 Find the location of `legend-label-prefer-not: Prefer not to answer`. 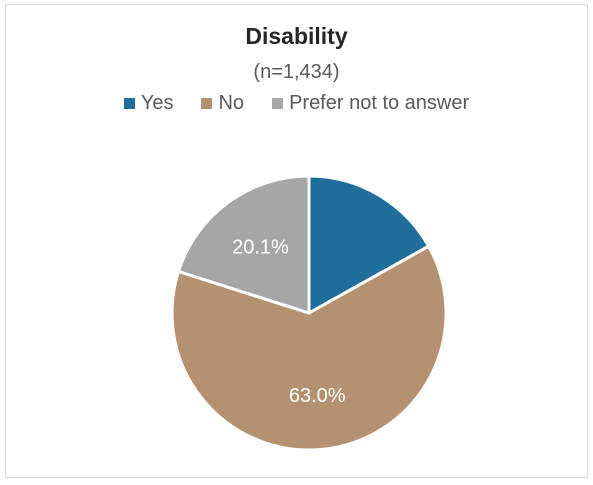

legend-label-prefer-not: Prefer not to answer is located at coordinates (379, 103).